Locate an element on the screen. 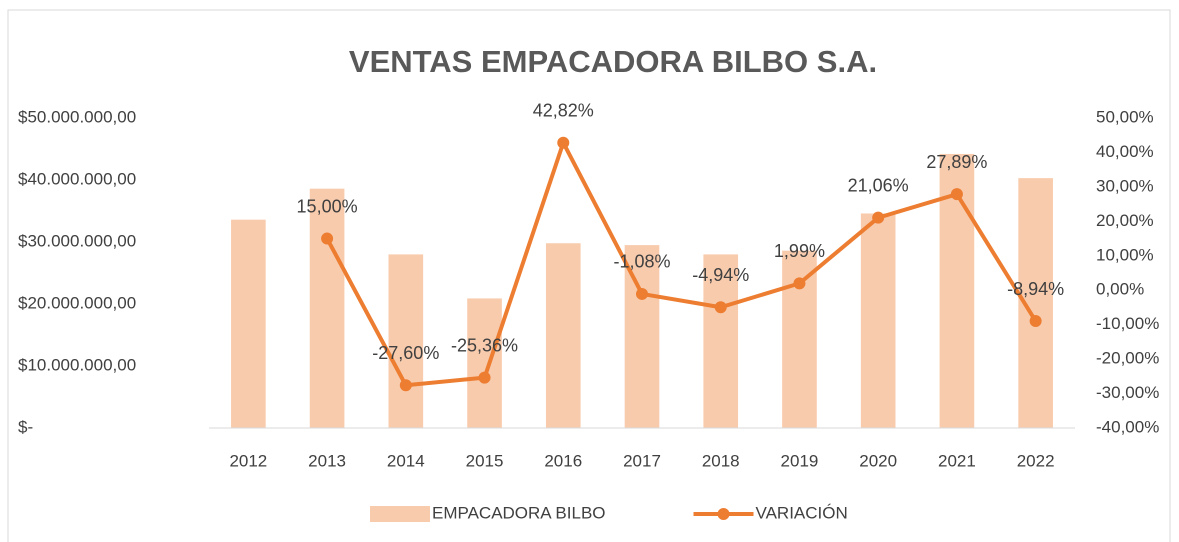 The height and width of the screenshot is (542, 1179). x-tick-label: 2015 is located at coordinates (485, 460).